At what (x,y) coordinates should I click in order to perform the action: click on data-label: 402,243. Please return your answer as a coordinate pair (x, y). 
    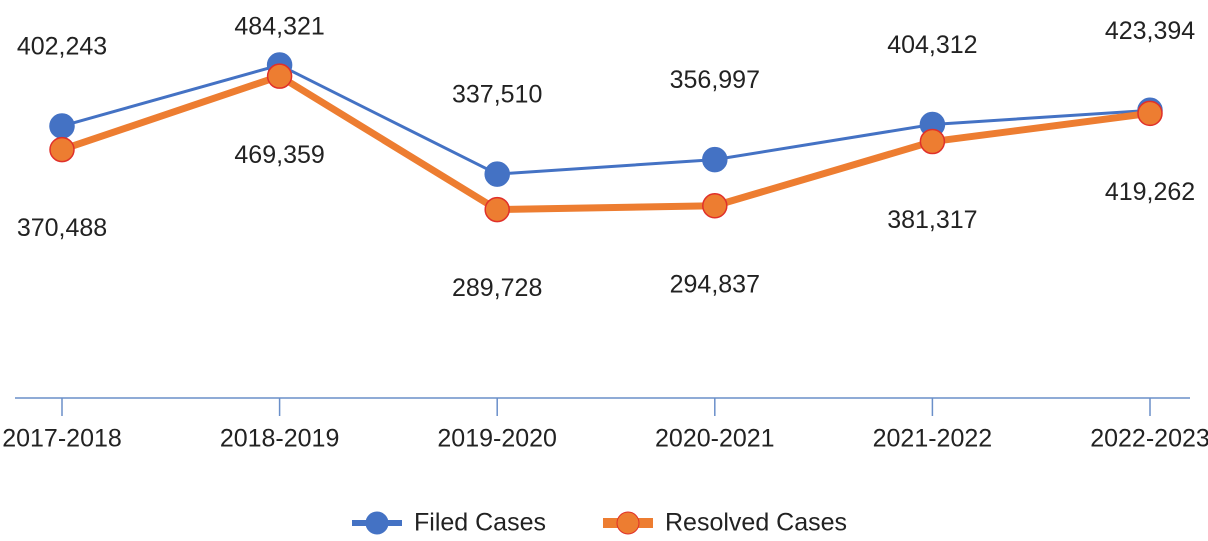
    Looking at the image, I should click on (62, 47).